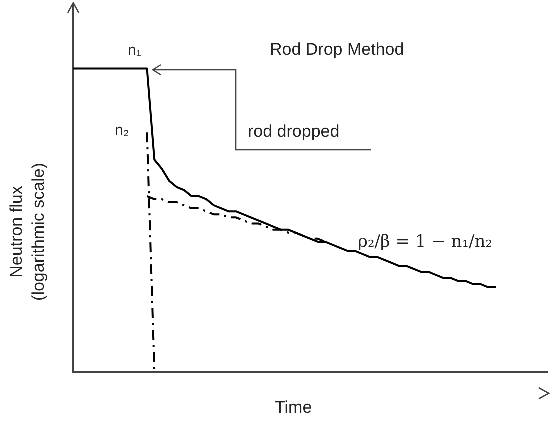 The height and width of the screenshot is (422, 551). What do you see at coordinates (135, 50) in the screenshot?
I see `text: n₁` at bounding box center [135, 50].